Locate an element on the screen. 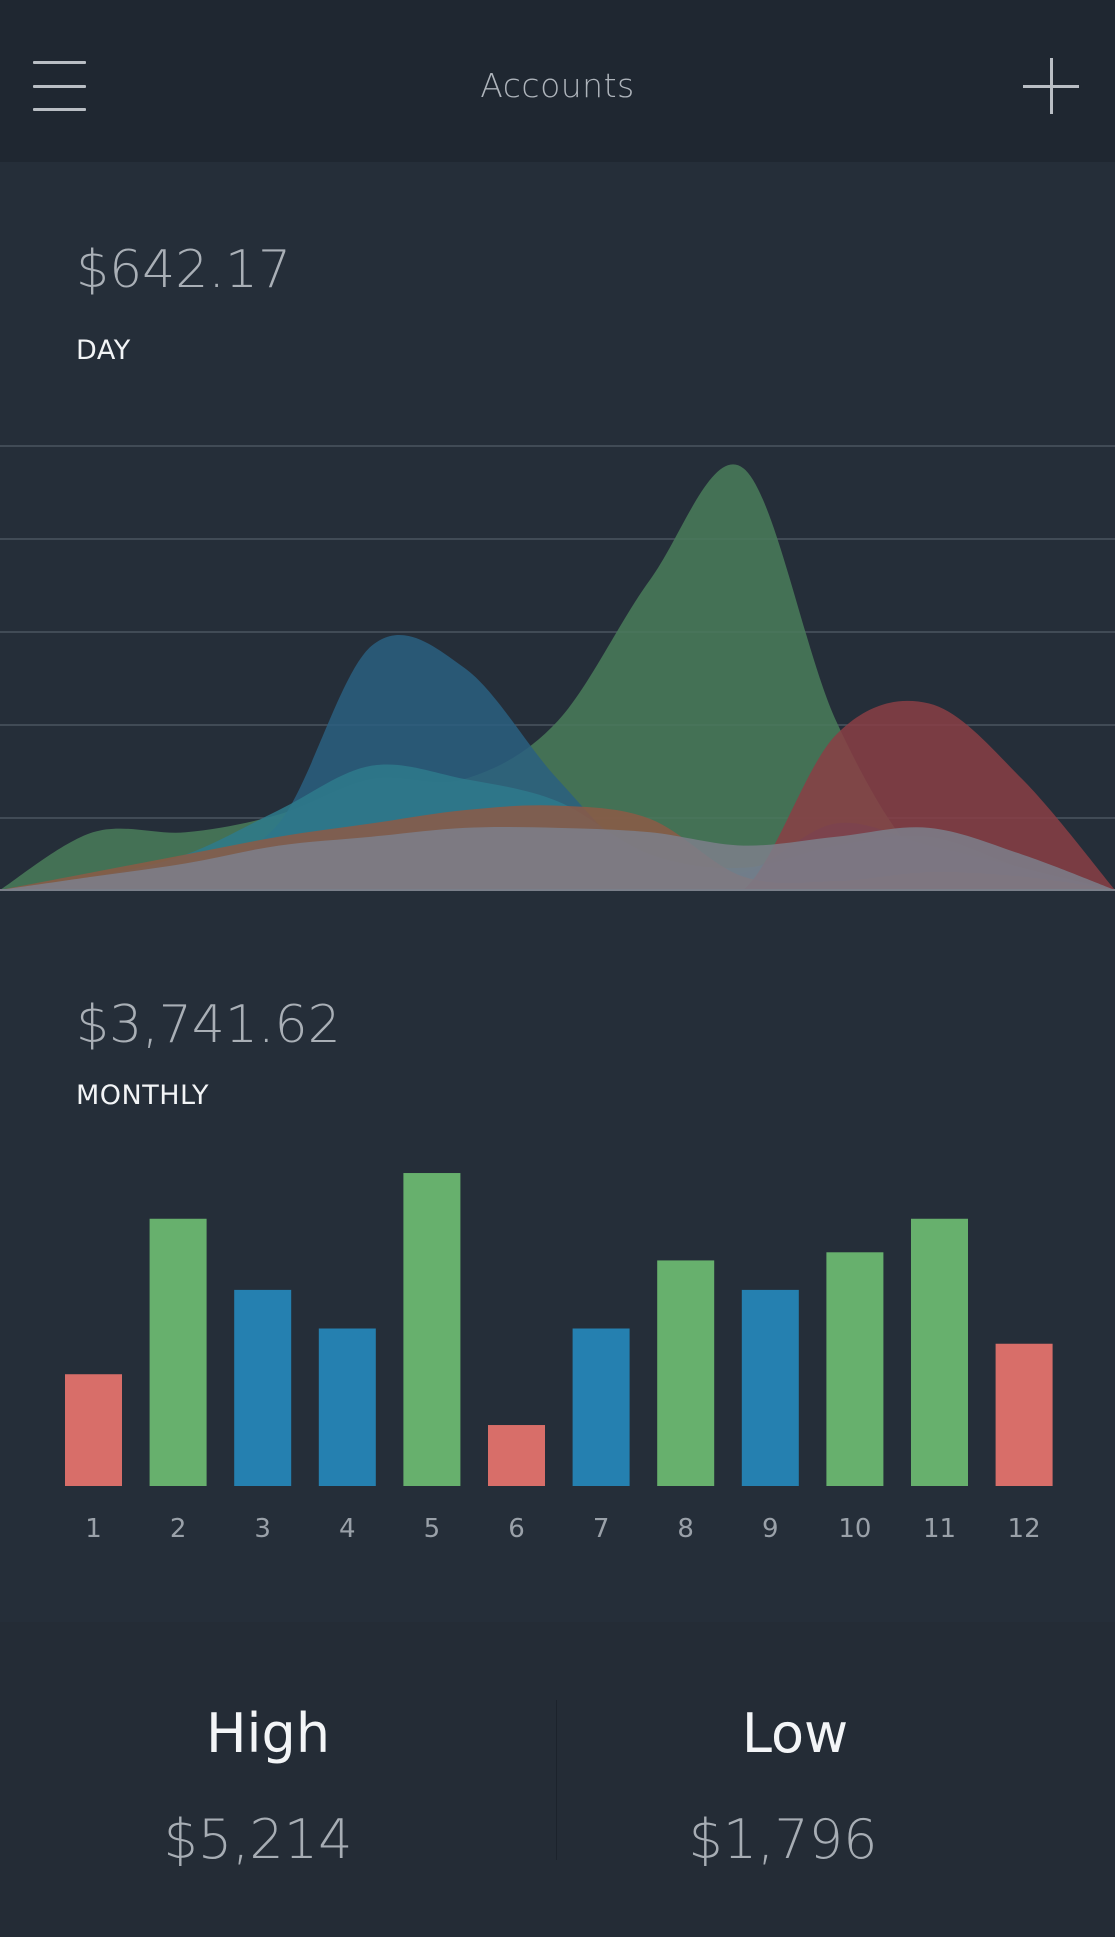 This screenshot has width=1115, height=1937. high-value: $5,214 is located at coordinates (258, 1839).